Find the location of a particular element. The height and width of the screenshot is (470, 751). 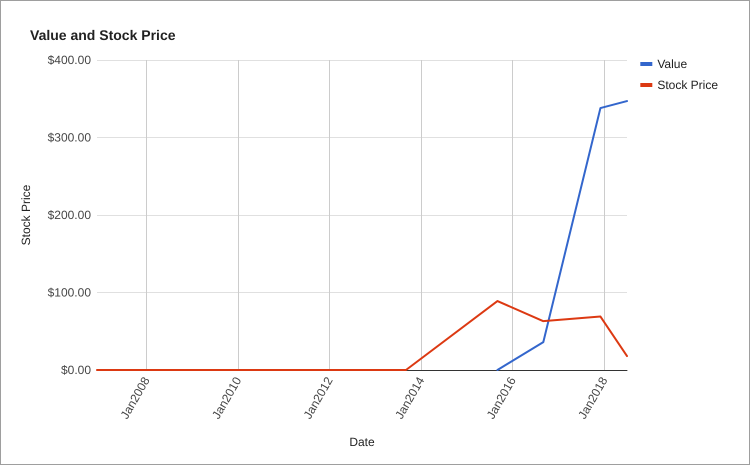

y-tick-label: $200.00 is located at coordinates (70, 215).